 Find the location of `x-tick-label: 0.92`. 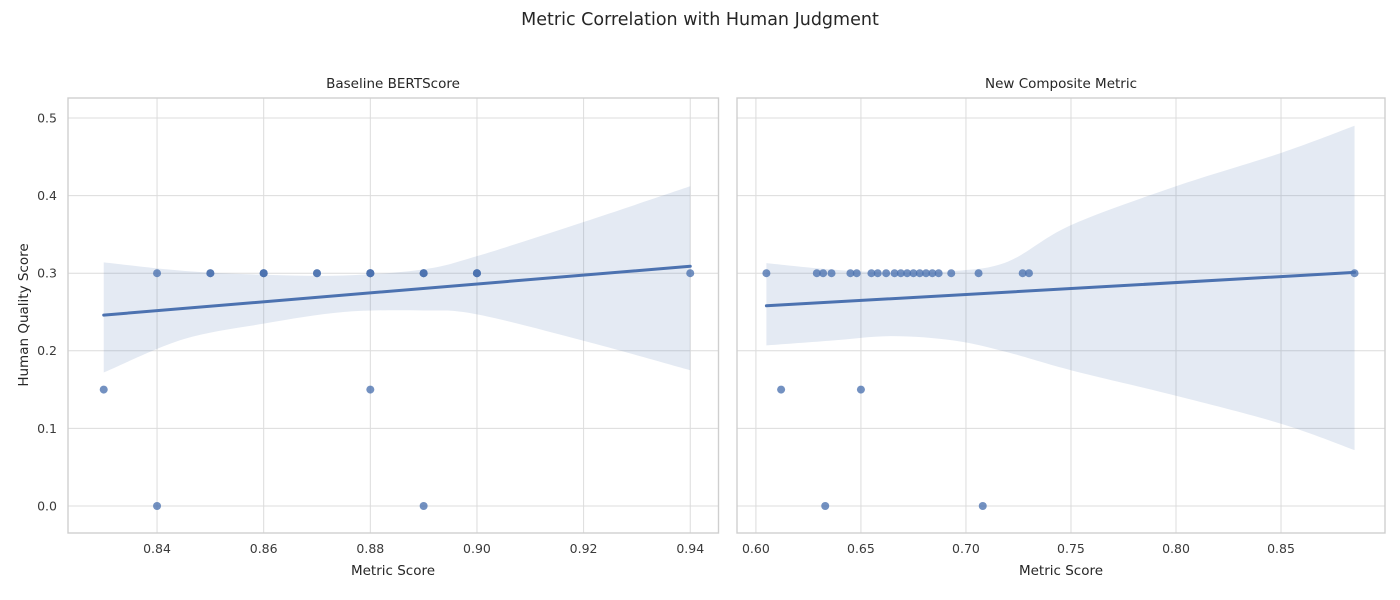

x-tick-label: 0.92 is located at coordinates (584, 548).